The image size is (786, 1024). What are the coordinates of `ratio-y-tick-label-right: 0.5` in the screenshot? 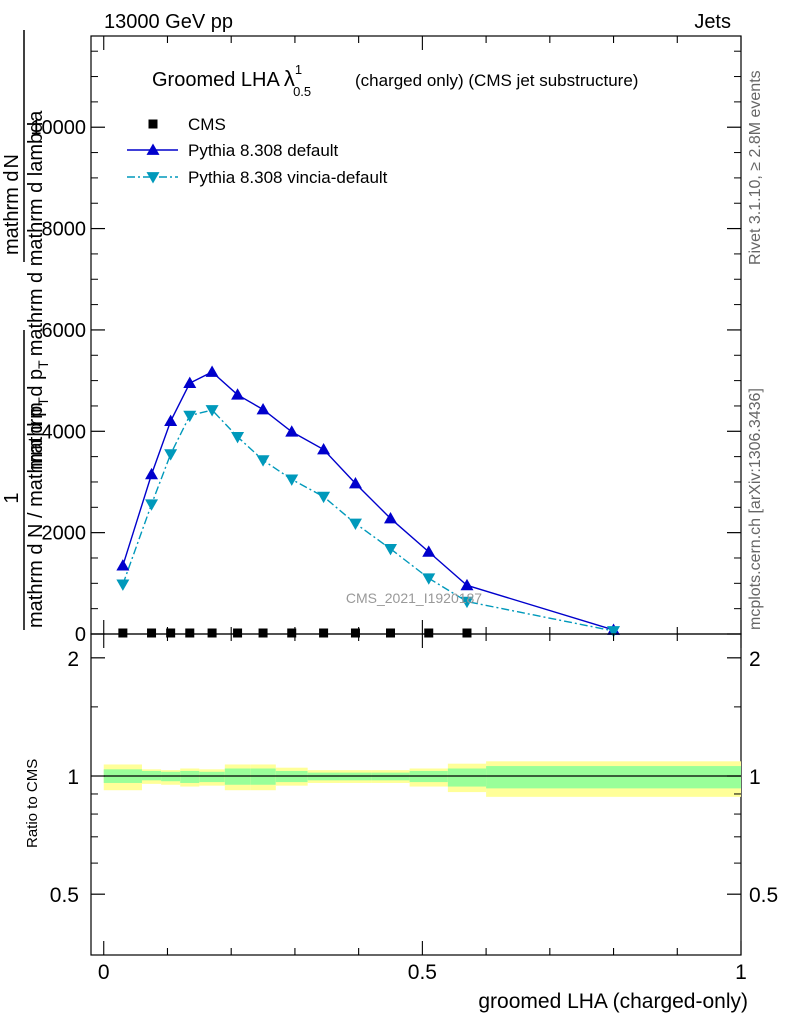 It's located at (763, 895).